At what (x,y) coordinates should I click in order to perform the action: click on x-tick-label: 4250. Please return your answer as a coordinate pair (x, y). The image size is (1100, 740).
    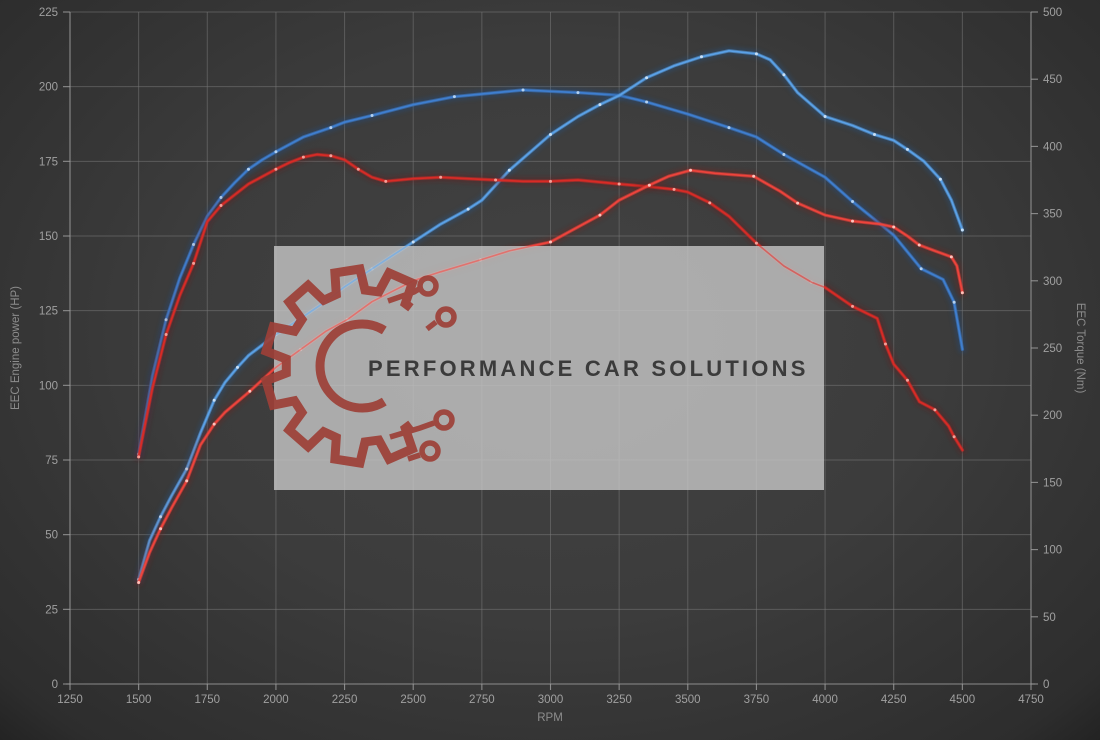
    Looking at the image, I should click on (894, 700).